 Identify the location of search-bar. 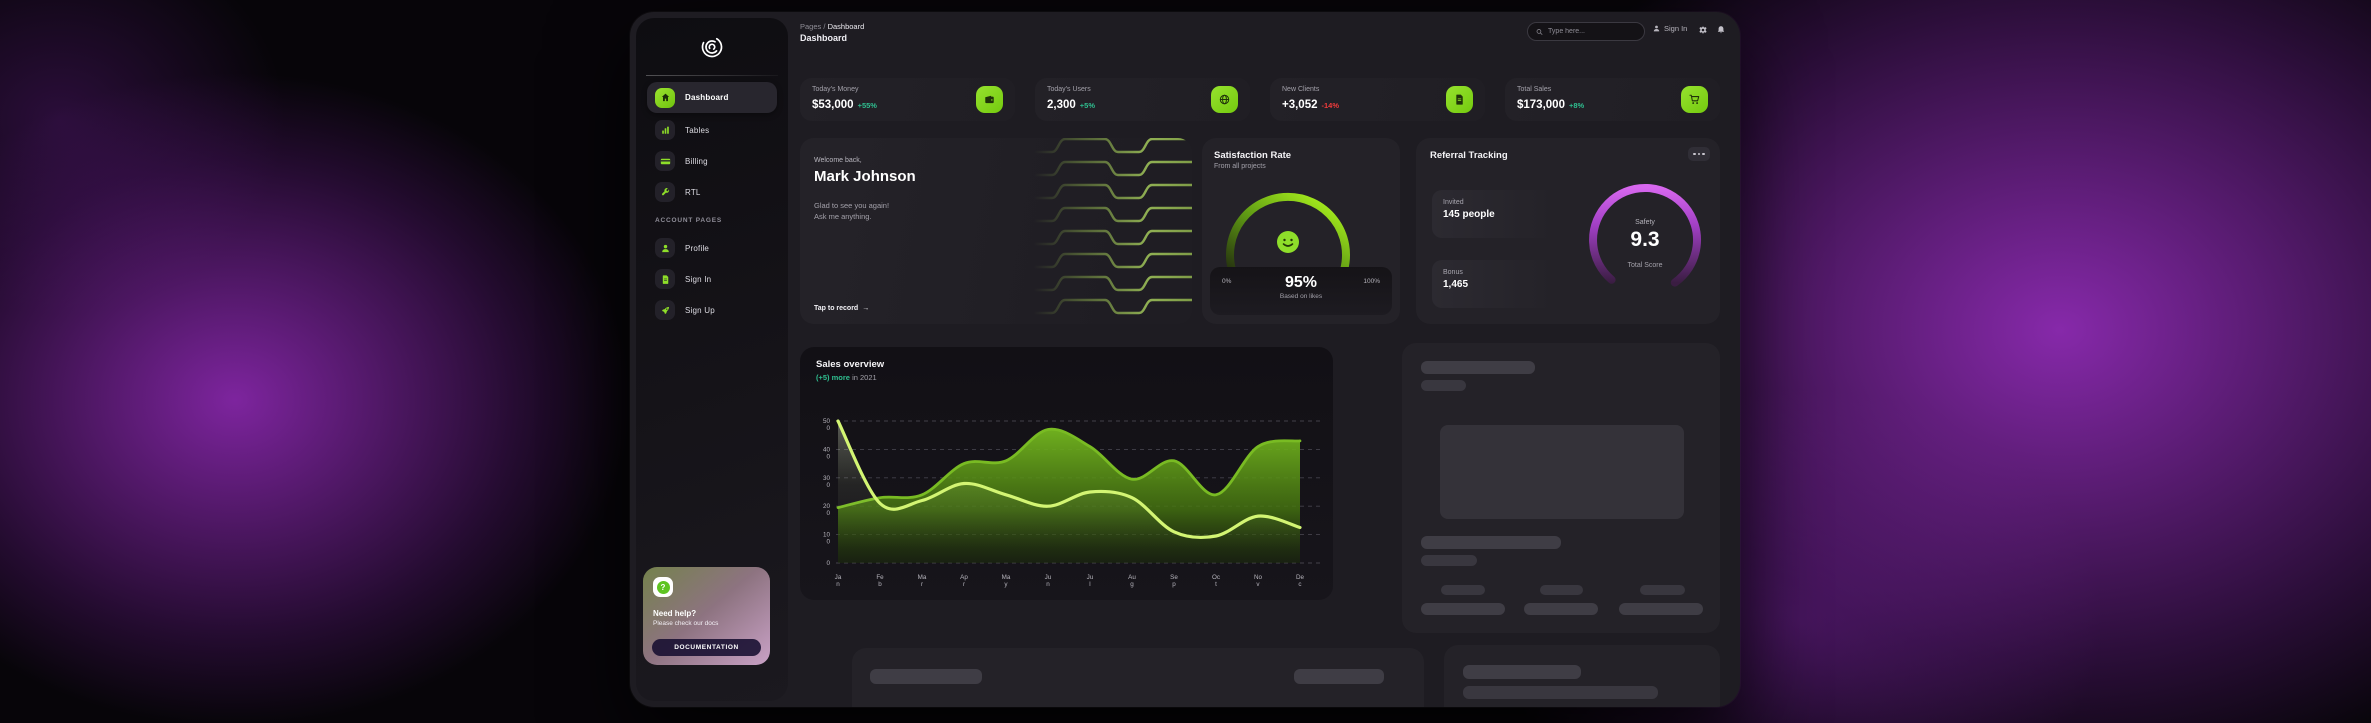
(1586, 31).